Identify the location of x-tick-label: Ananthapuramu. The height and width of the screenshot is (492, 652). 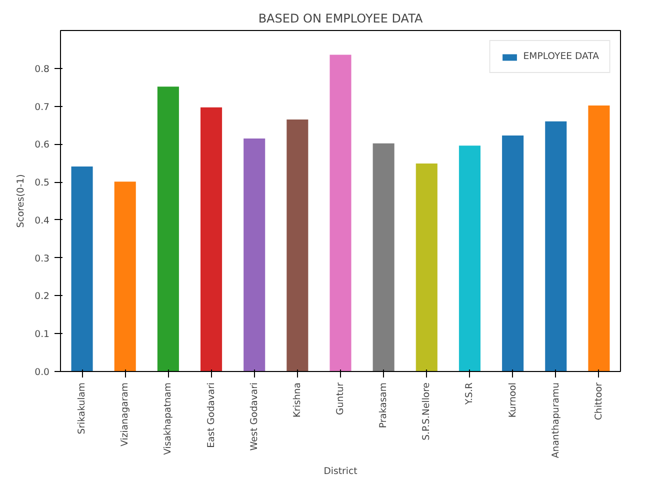
(556, 420).